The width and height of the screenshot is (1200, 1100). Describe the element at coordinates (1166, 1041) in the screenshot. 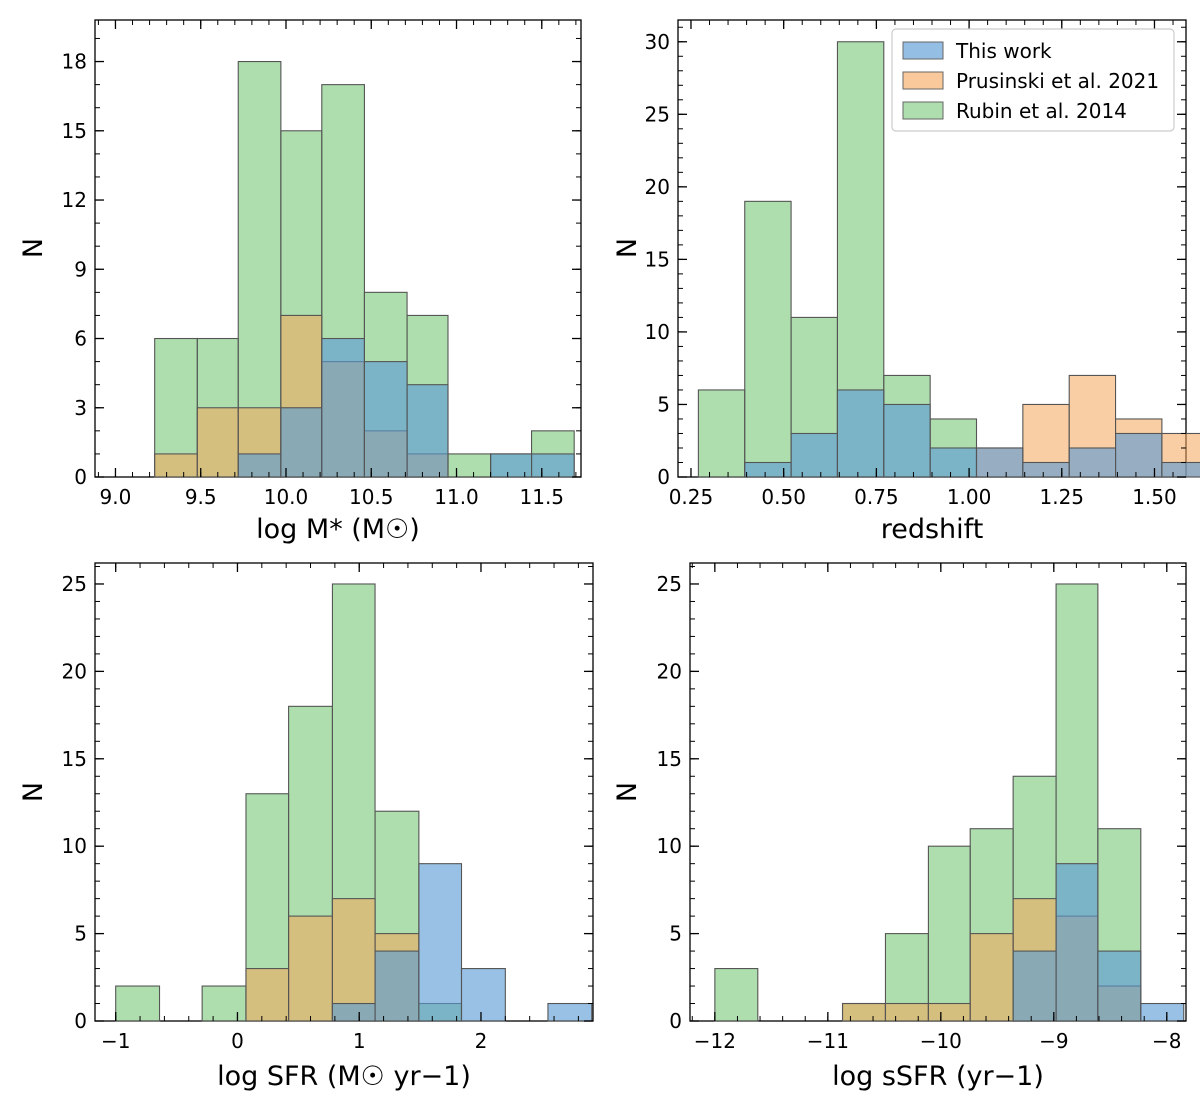

I see `x-tick-label: −8` at that location.